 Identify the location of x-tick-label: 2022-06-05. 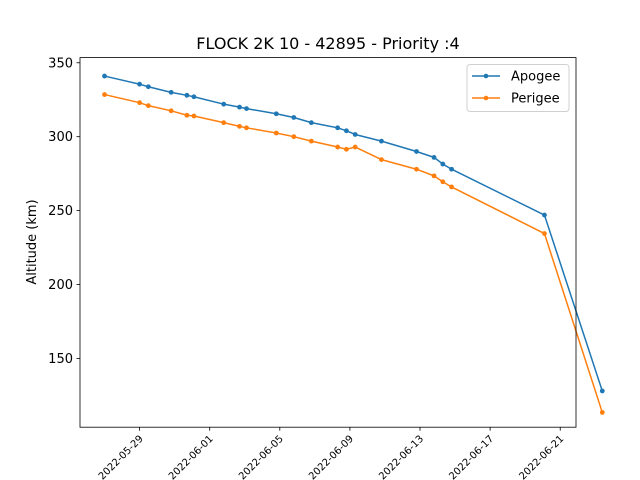
(261, 457).